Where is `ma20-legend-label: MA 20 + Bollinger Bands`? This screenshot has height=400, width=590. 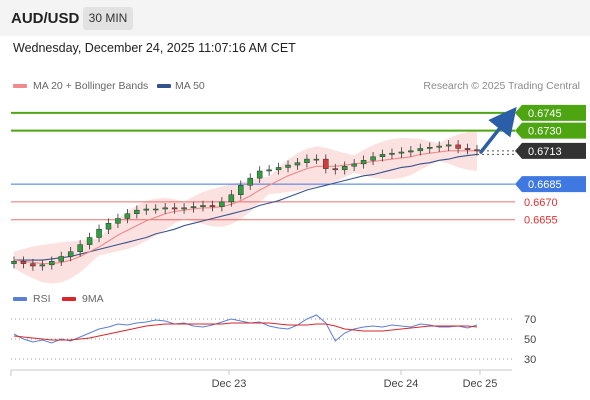
ma20-legend-label: MA 20 + Bollinger Bands is located at coordinates (91, 86).